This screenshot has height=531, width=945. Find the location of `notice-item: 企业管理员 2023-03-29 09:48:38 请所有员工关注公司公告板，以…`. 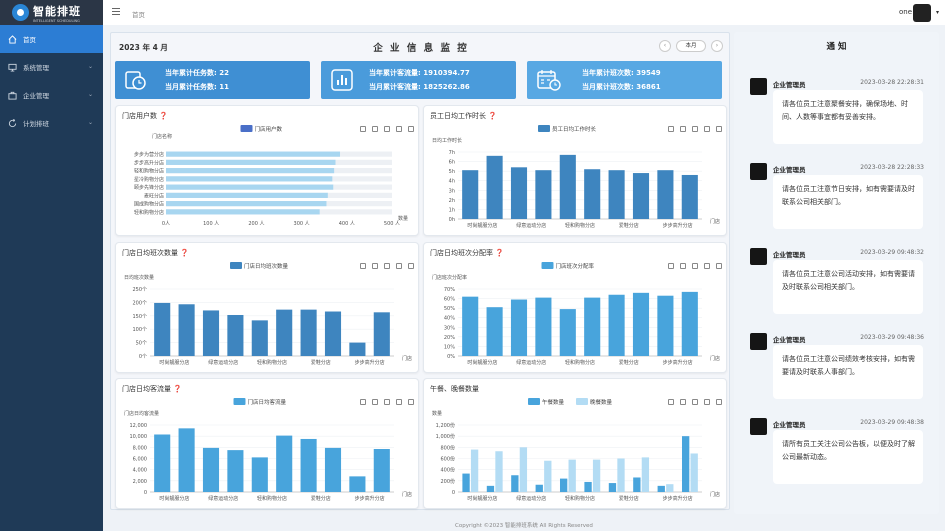

notice-item: 企业管理员 2023-03-29 09:48:38 请所有员工关注公司公告板，以… is located at coordinates (839, 449).